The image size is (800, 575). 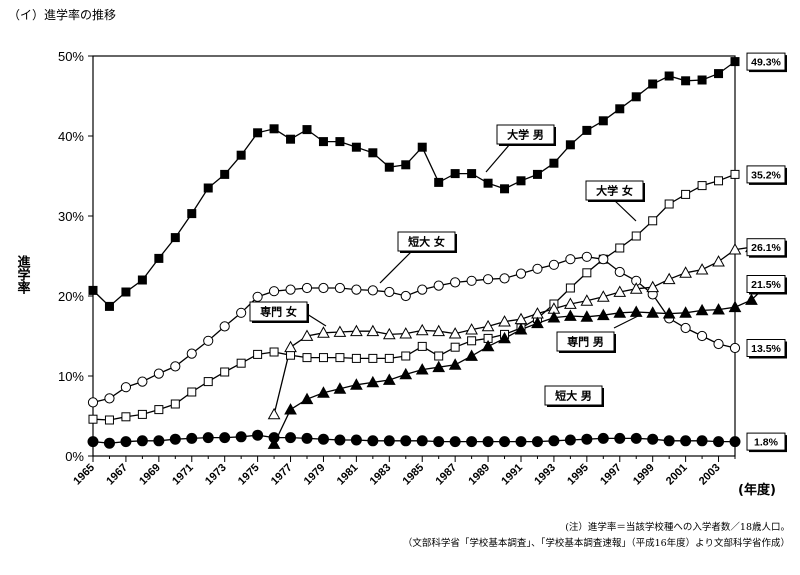 I want to click on y-tick-label: 20%, so click(x=71, y=296).